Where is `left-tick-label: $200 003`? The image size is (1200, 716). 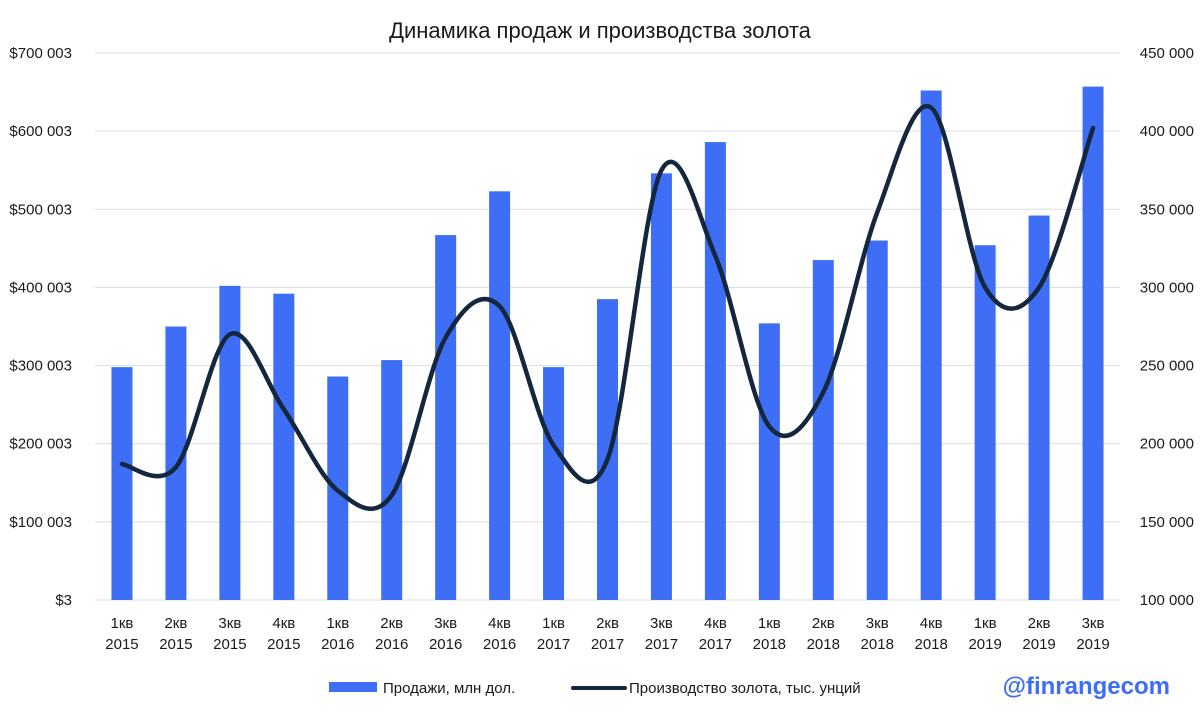
left-tick-label: $200 003 is located at coordinates (40, 444).